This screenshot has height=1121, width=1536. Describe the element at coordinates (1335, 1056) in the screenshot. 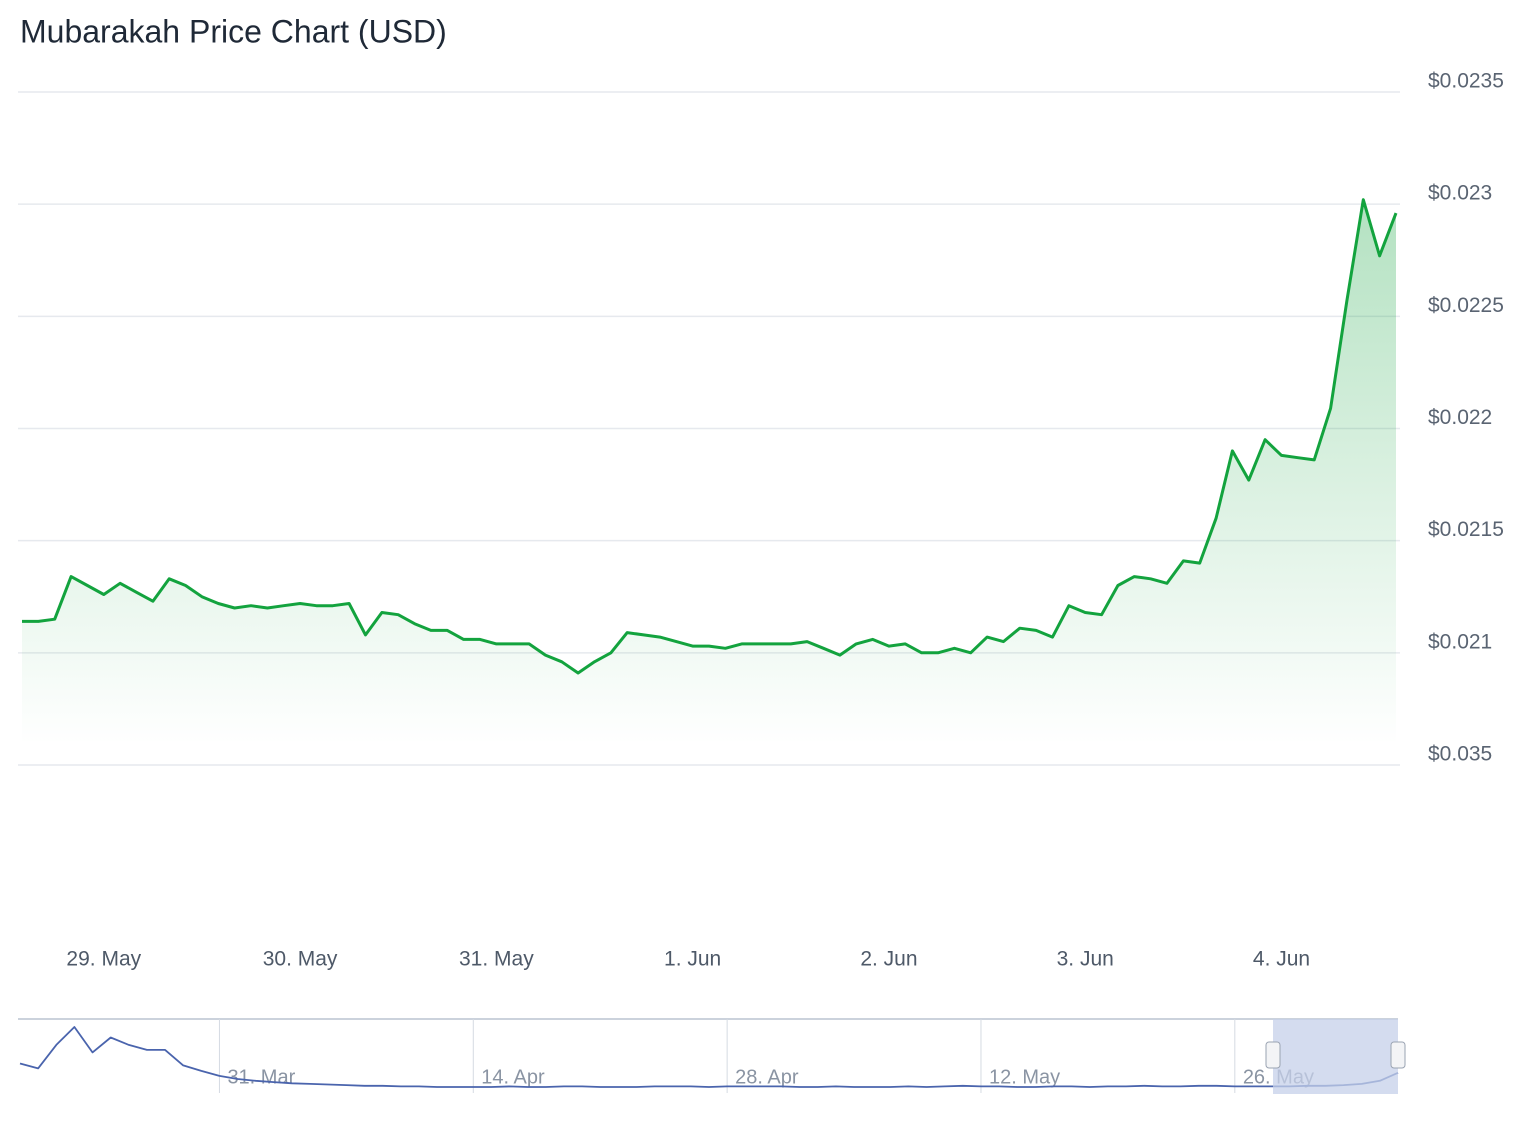

I see `navigator-selection` at that location.